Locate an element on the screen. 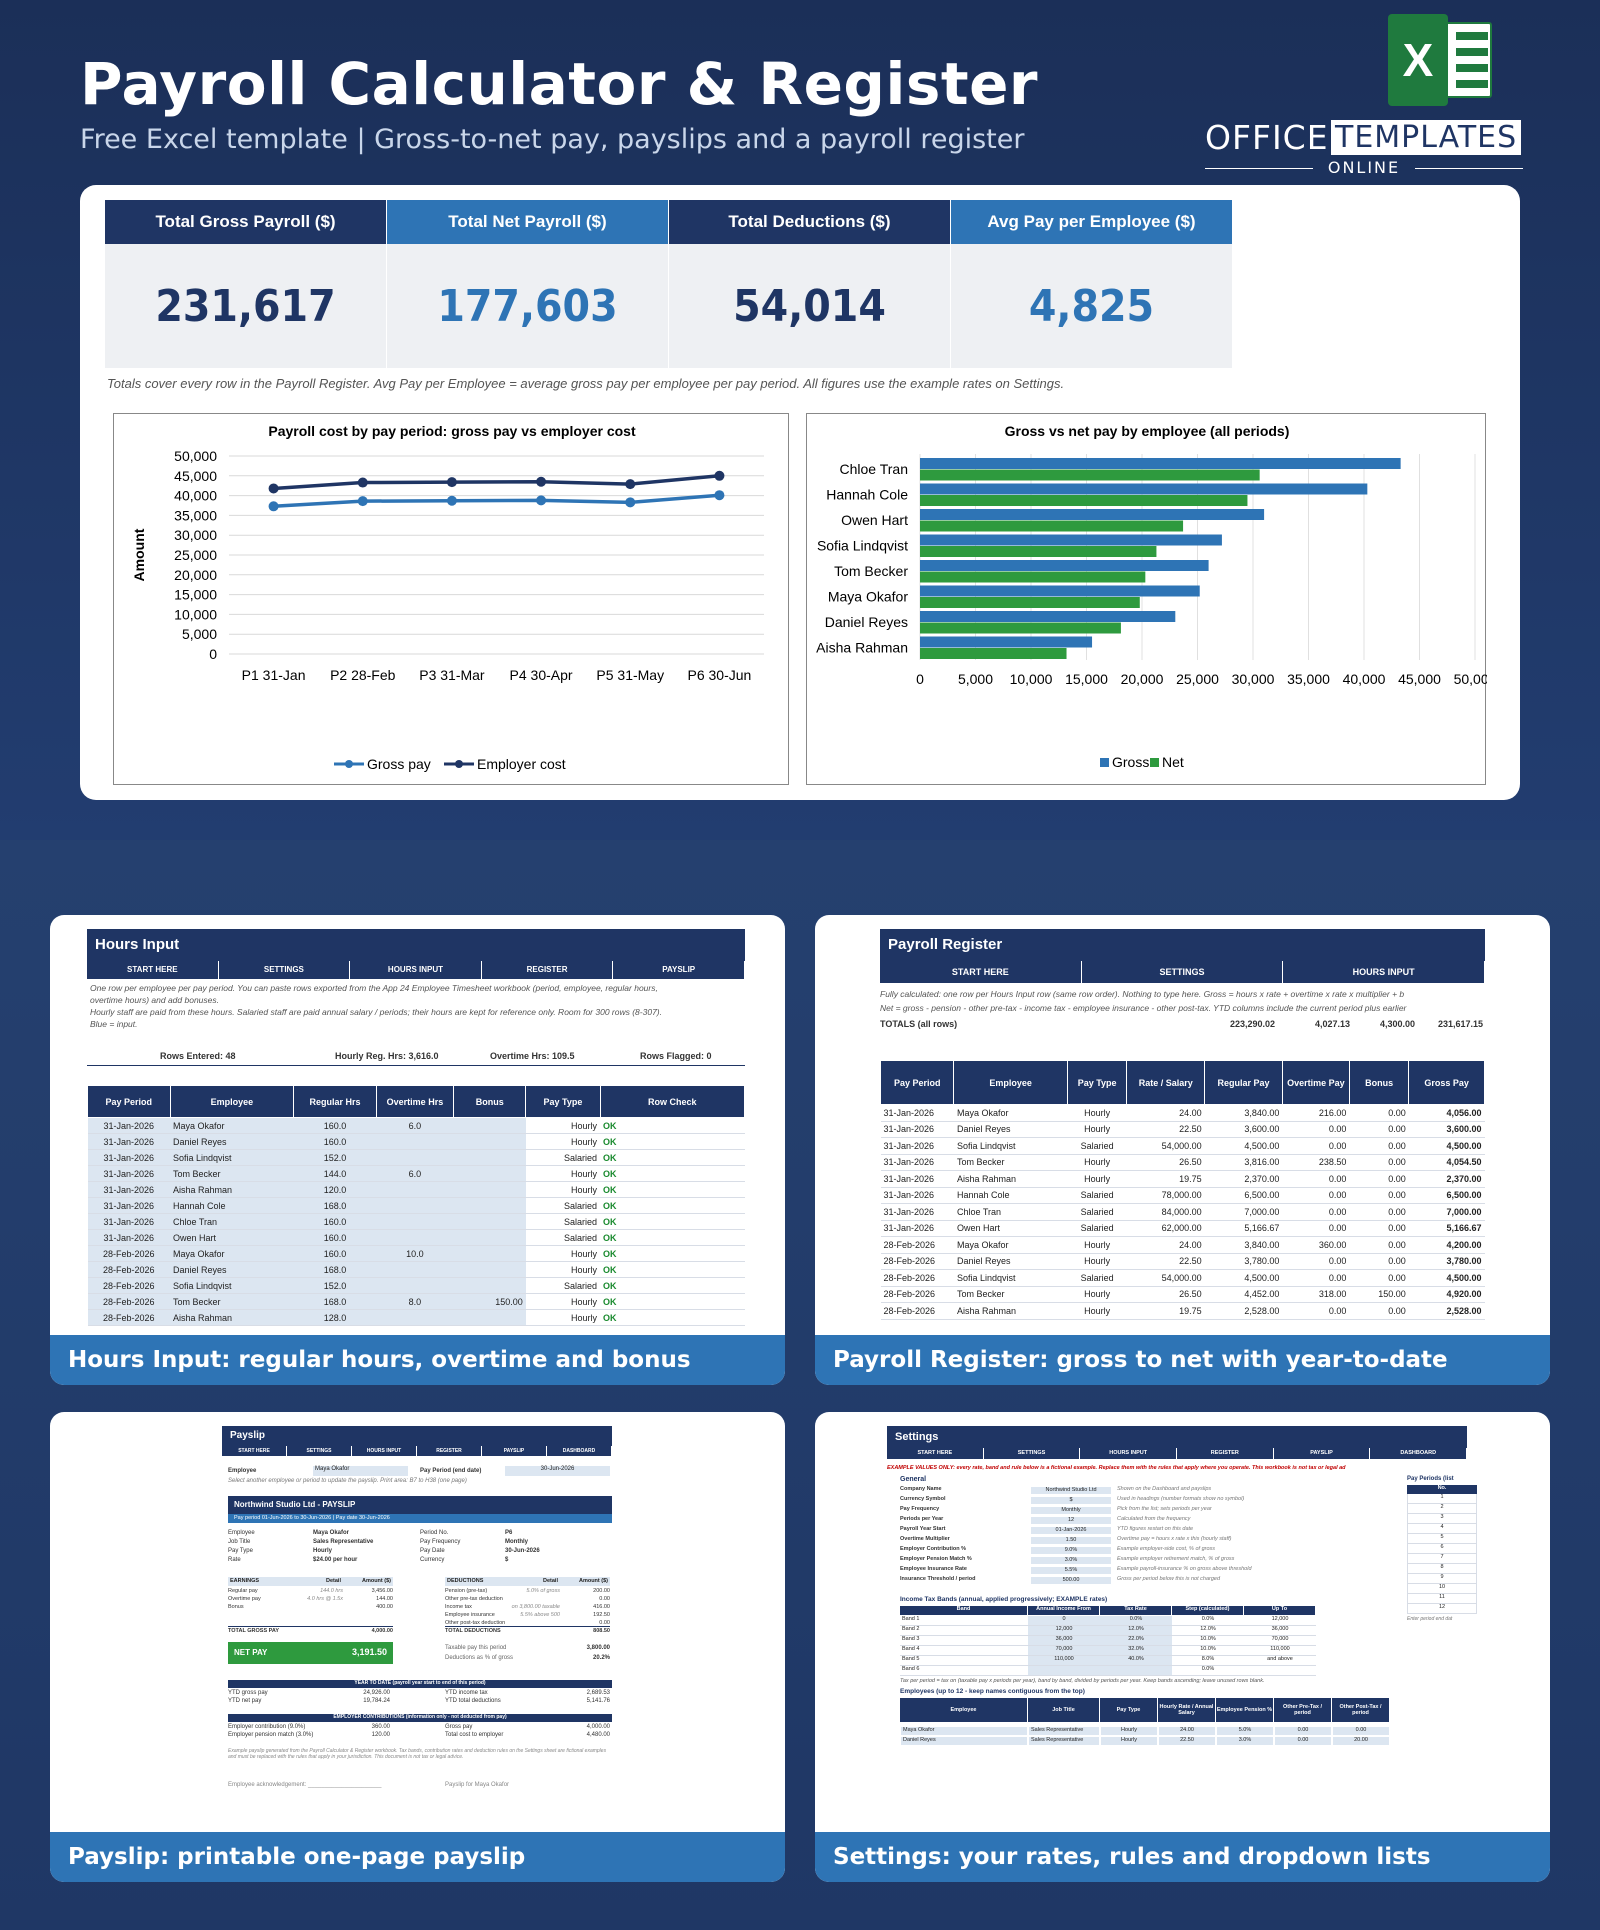  period-number: 9 is located at coordinates (1442, 1579).